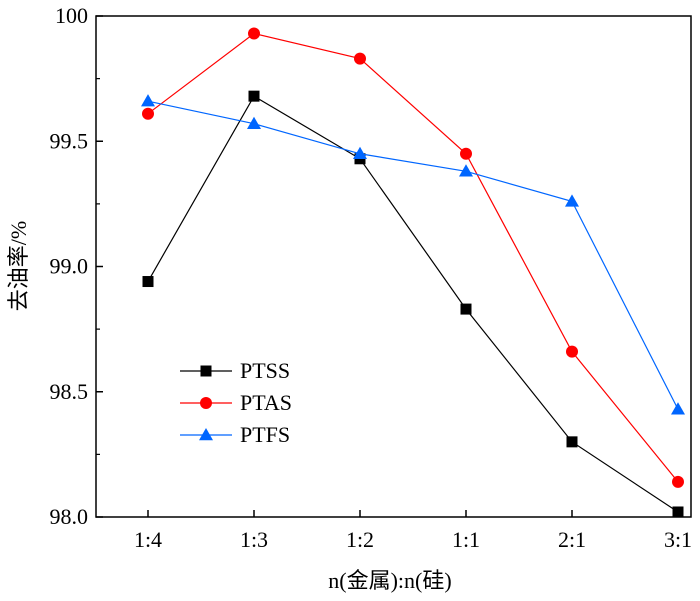  What do you see at coordinates (572, 539) in the screenshot?
I see `x-tick-label: 2:1` at bounding box center [572, 539].